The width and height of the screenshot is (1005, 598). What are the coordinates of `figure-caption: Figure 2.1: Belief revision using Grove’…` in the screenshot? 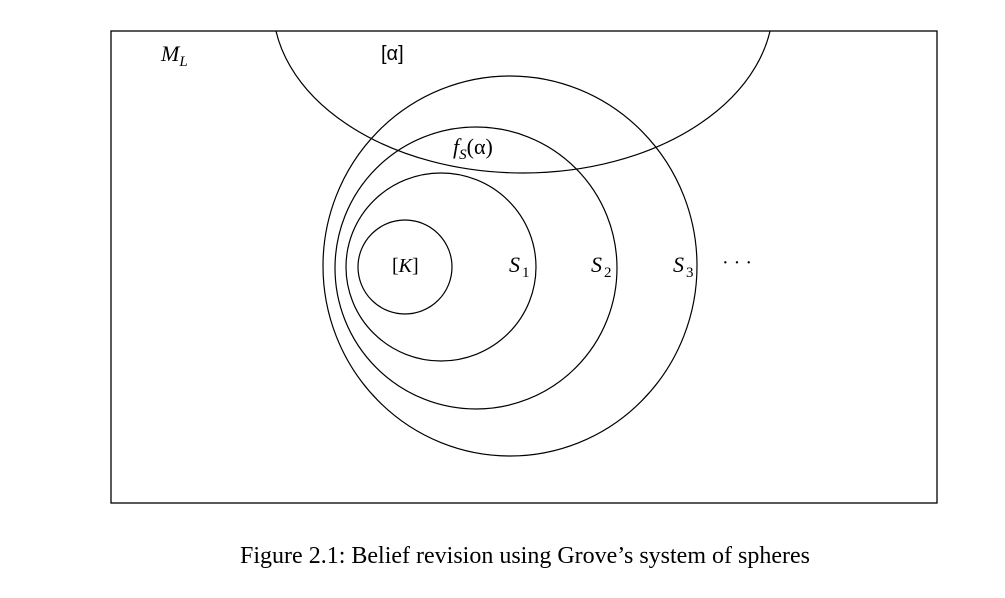 It's located at (525, 556).